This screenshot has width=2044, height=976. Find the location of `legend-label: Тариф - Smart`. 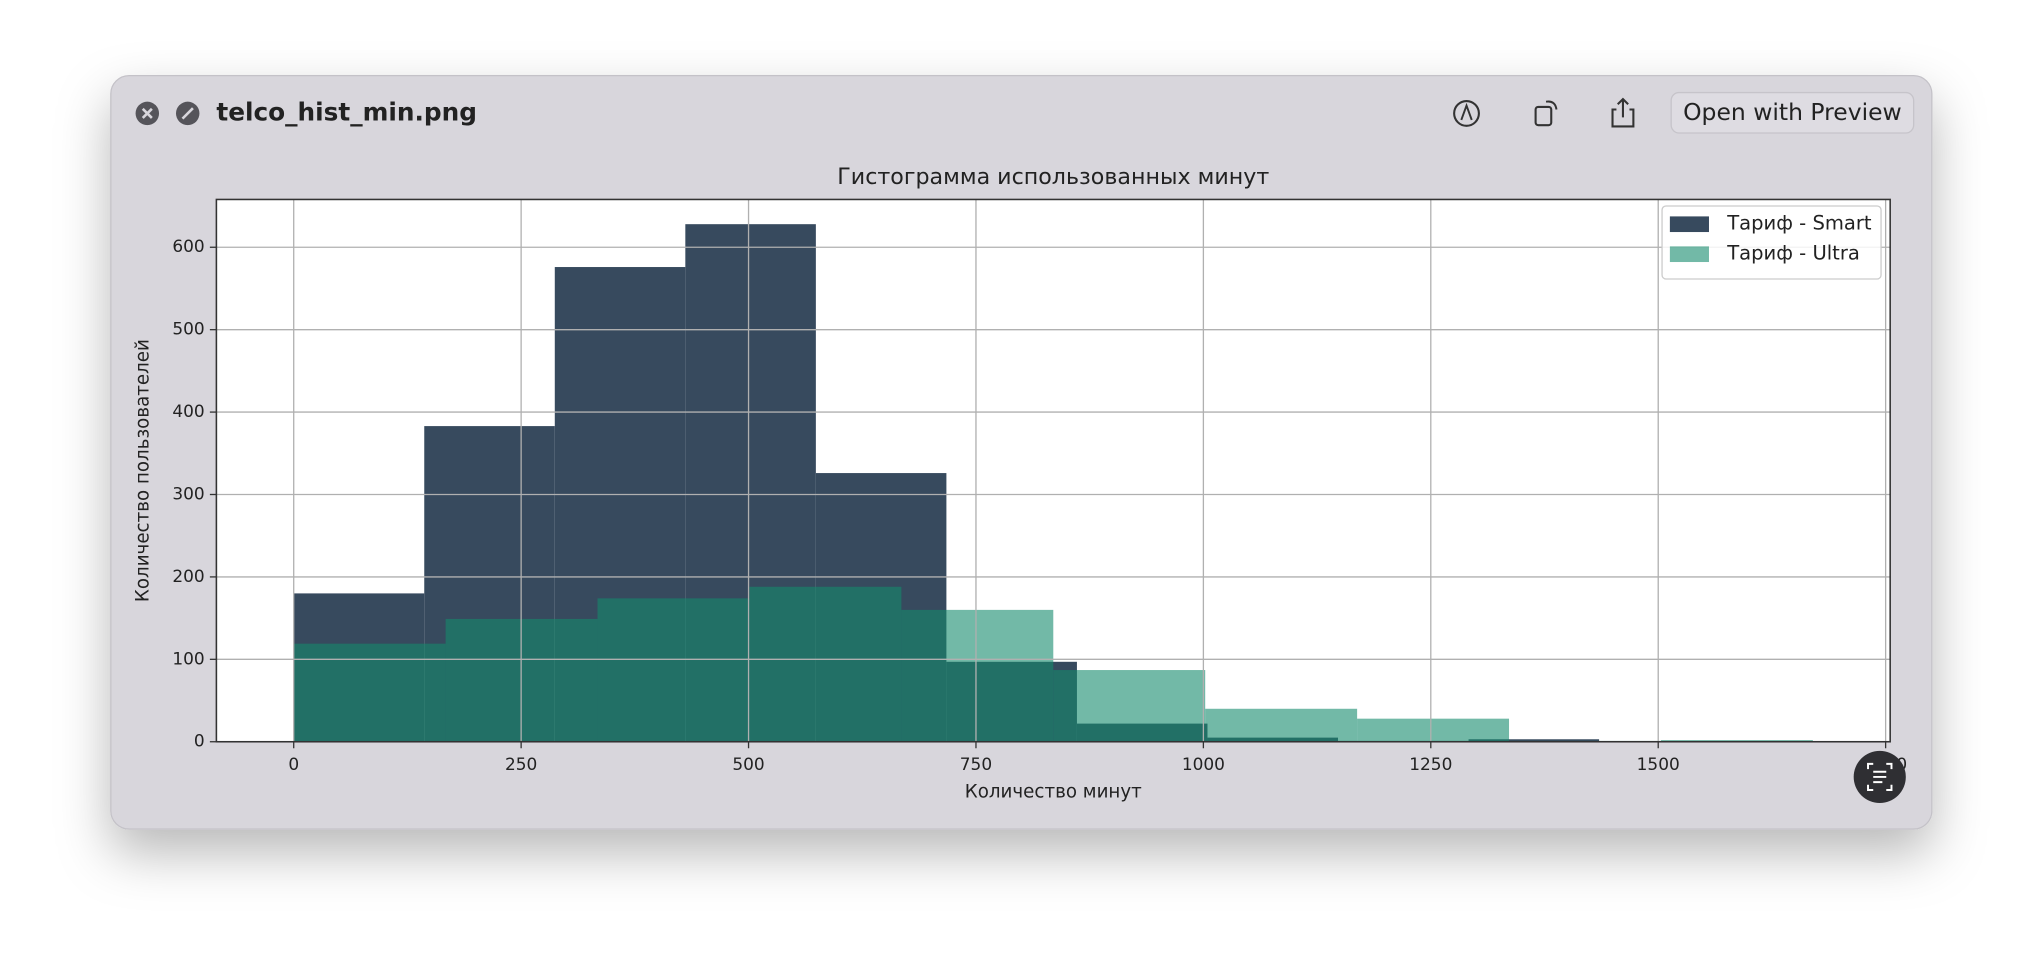

legend-label: Тариф - Smart is located at coordinates (1799, 223).